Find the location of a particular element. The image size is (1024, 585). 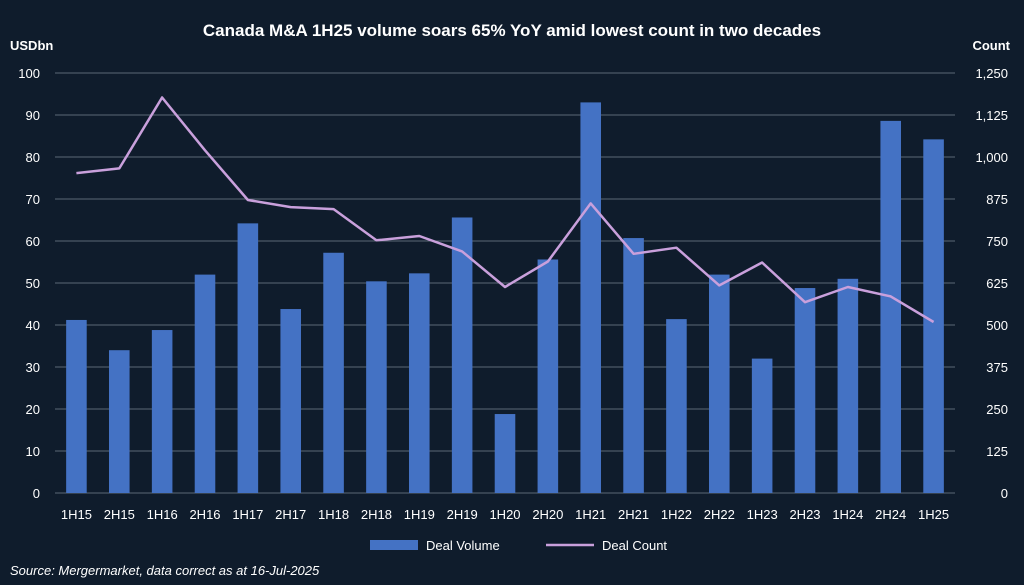

x-axis-tick-label: 1H23 is located at coordinates (762, 514).